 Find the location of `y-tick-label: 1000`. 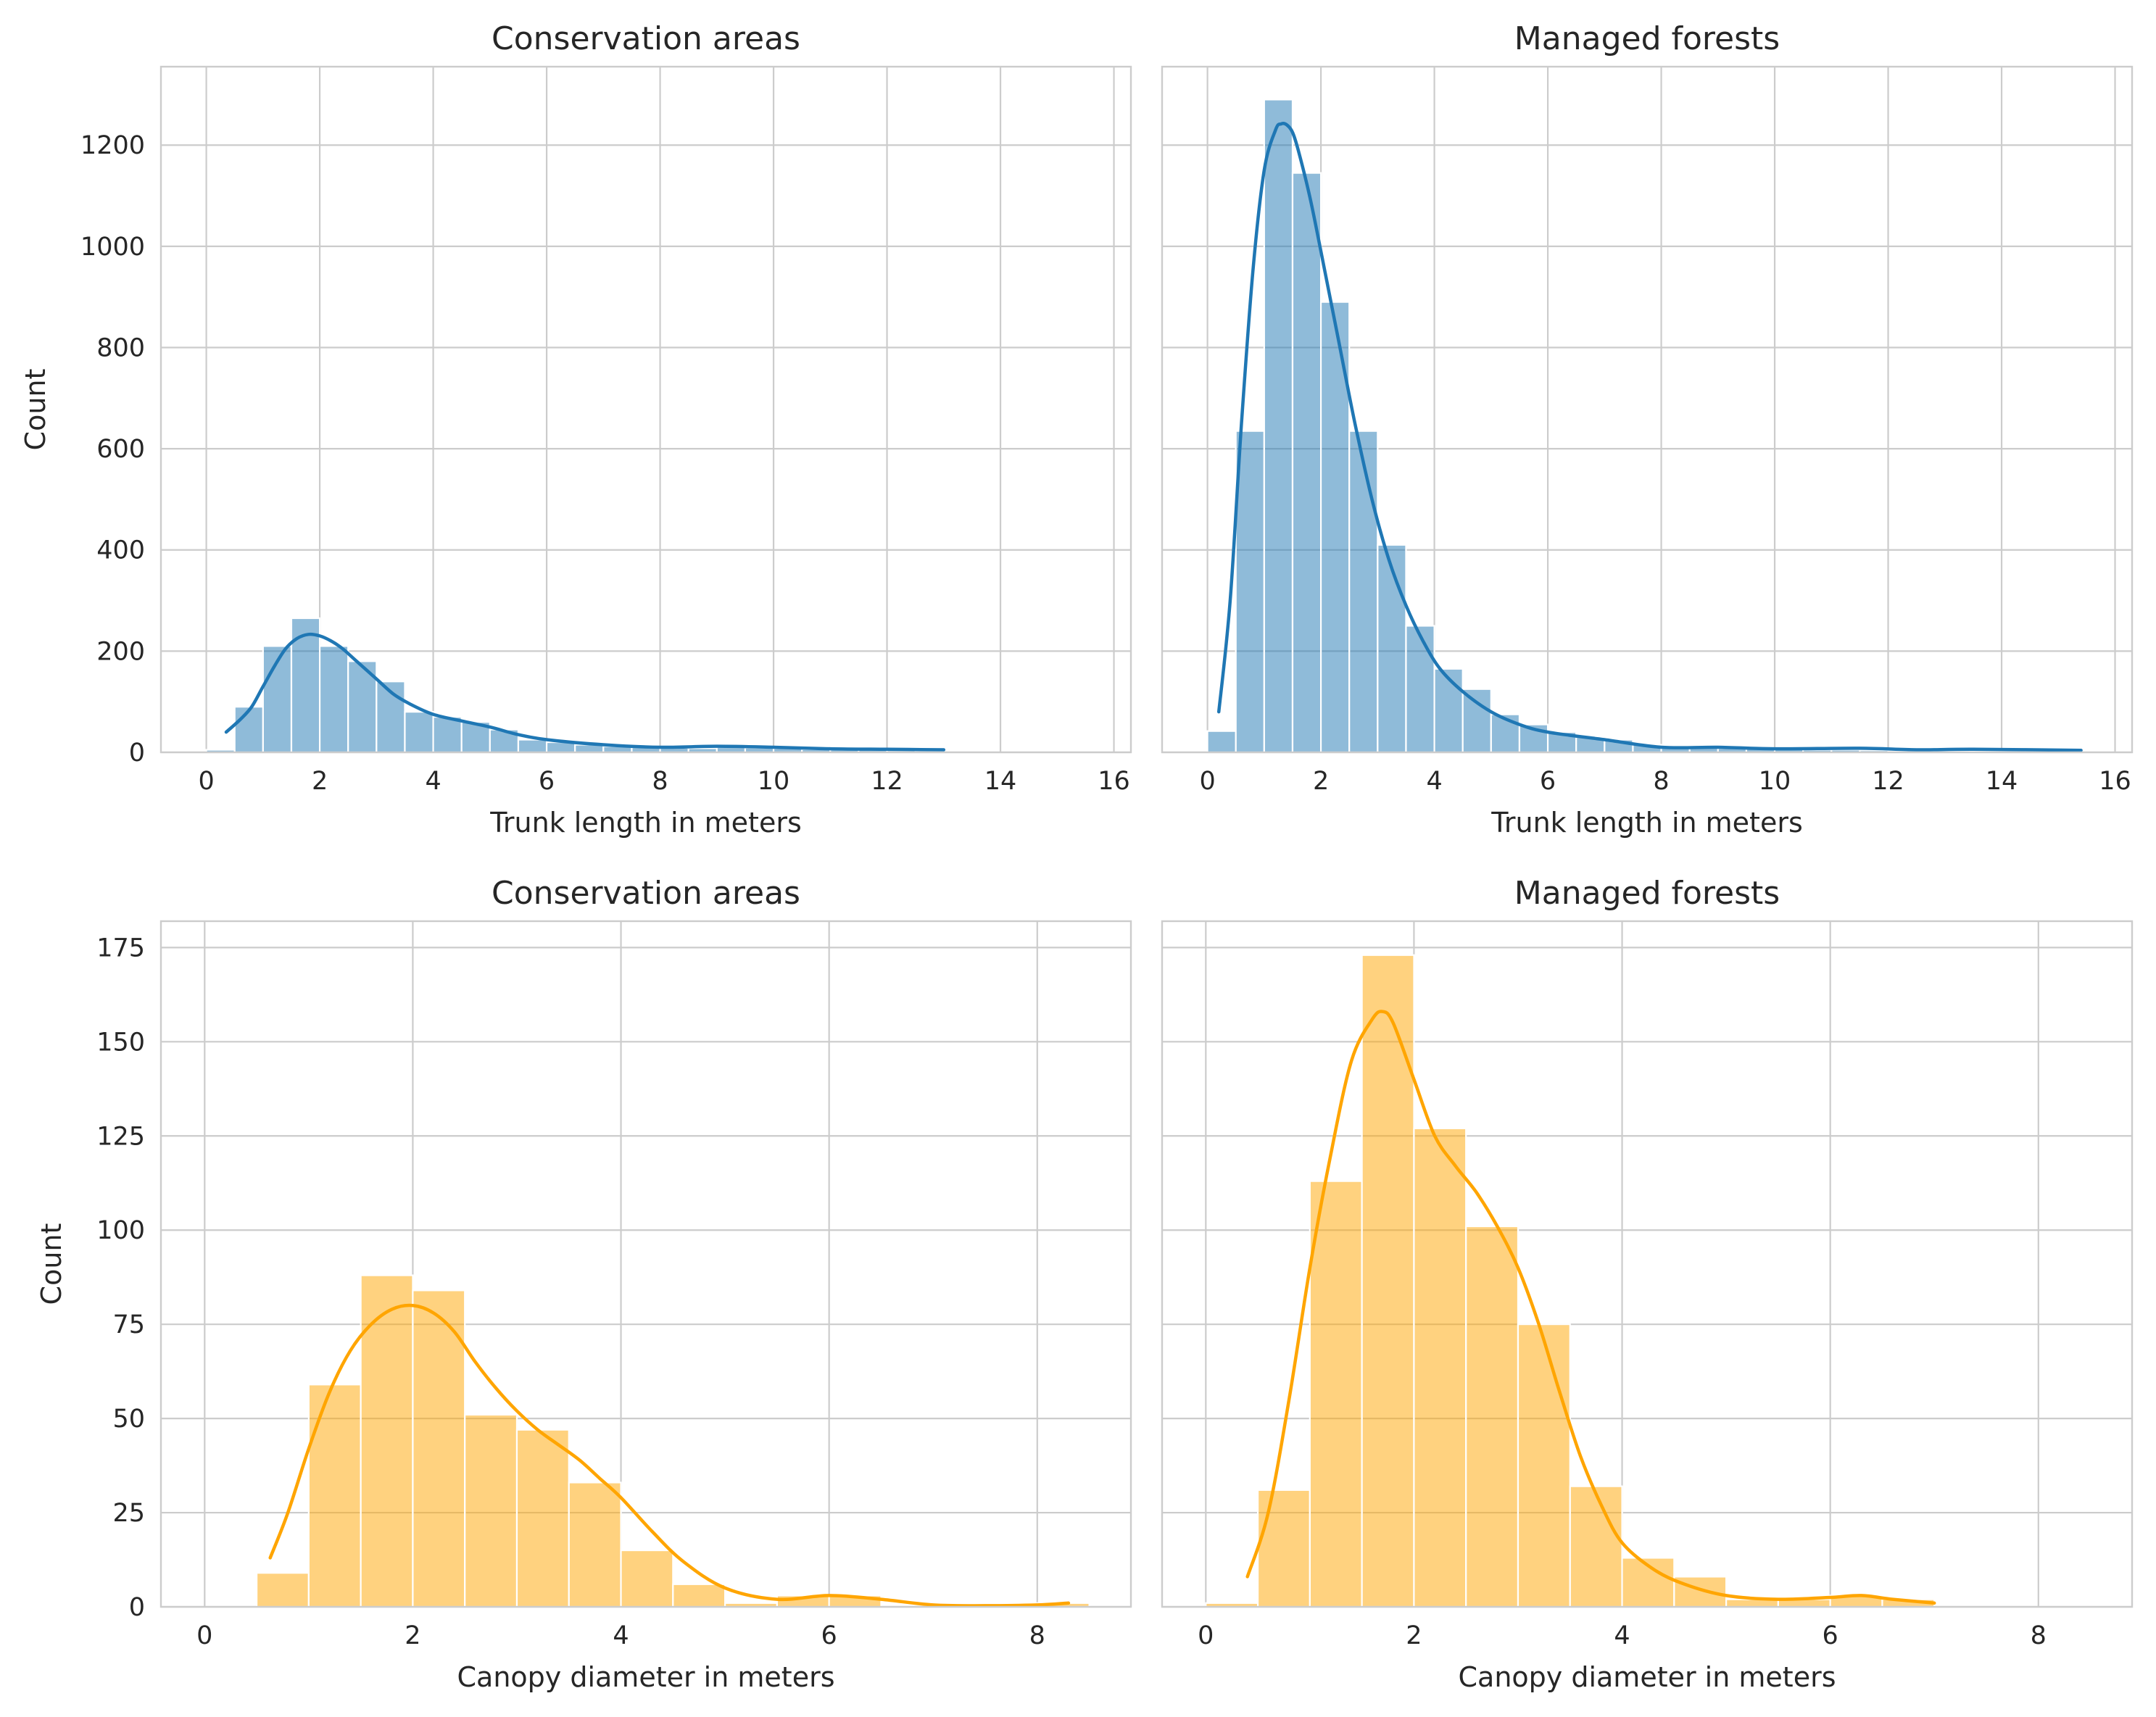

y-tick-label: 1000 is located at coordinates (112, 247).